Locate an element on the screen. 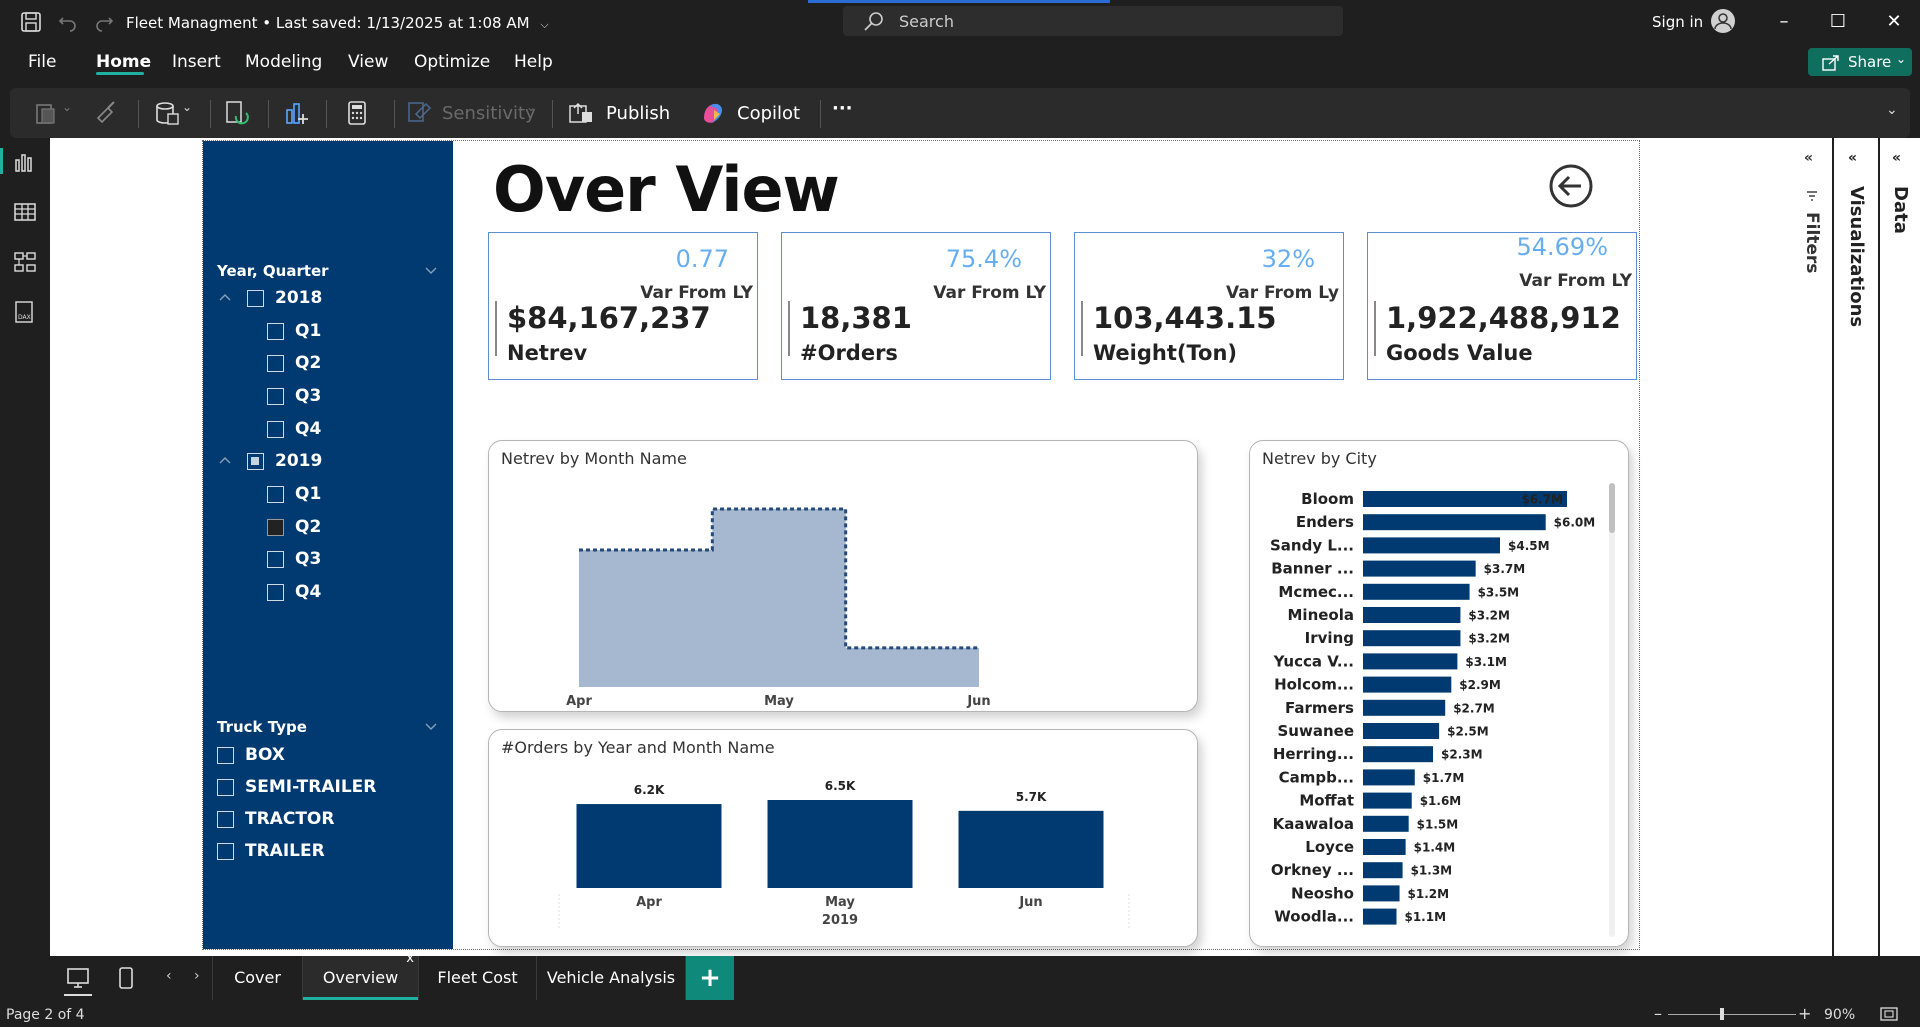  table-view-icon is located at coordinates (25, 212).